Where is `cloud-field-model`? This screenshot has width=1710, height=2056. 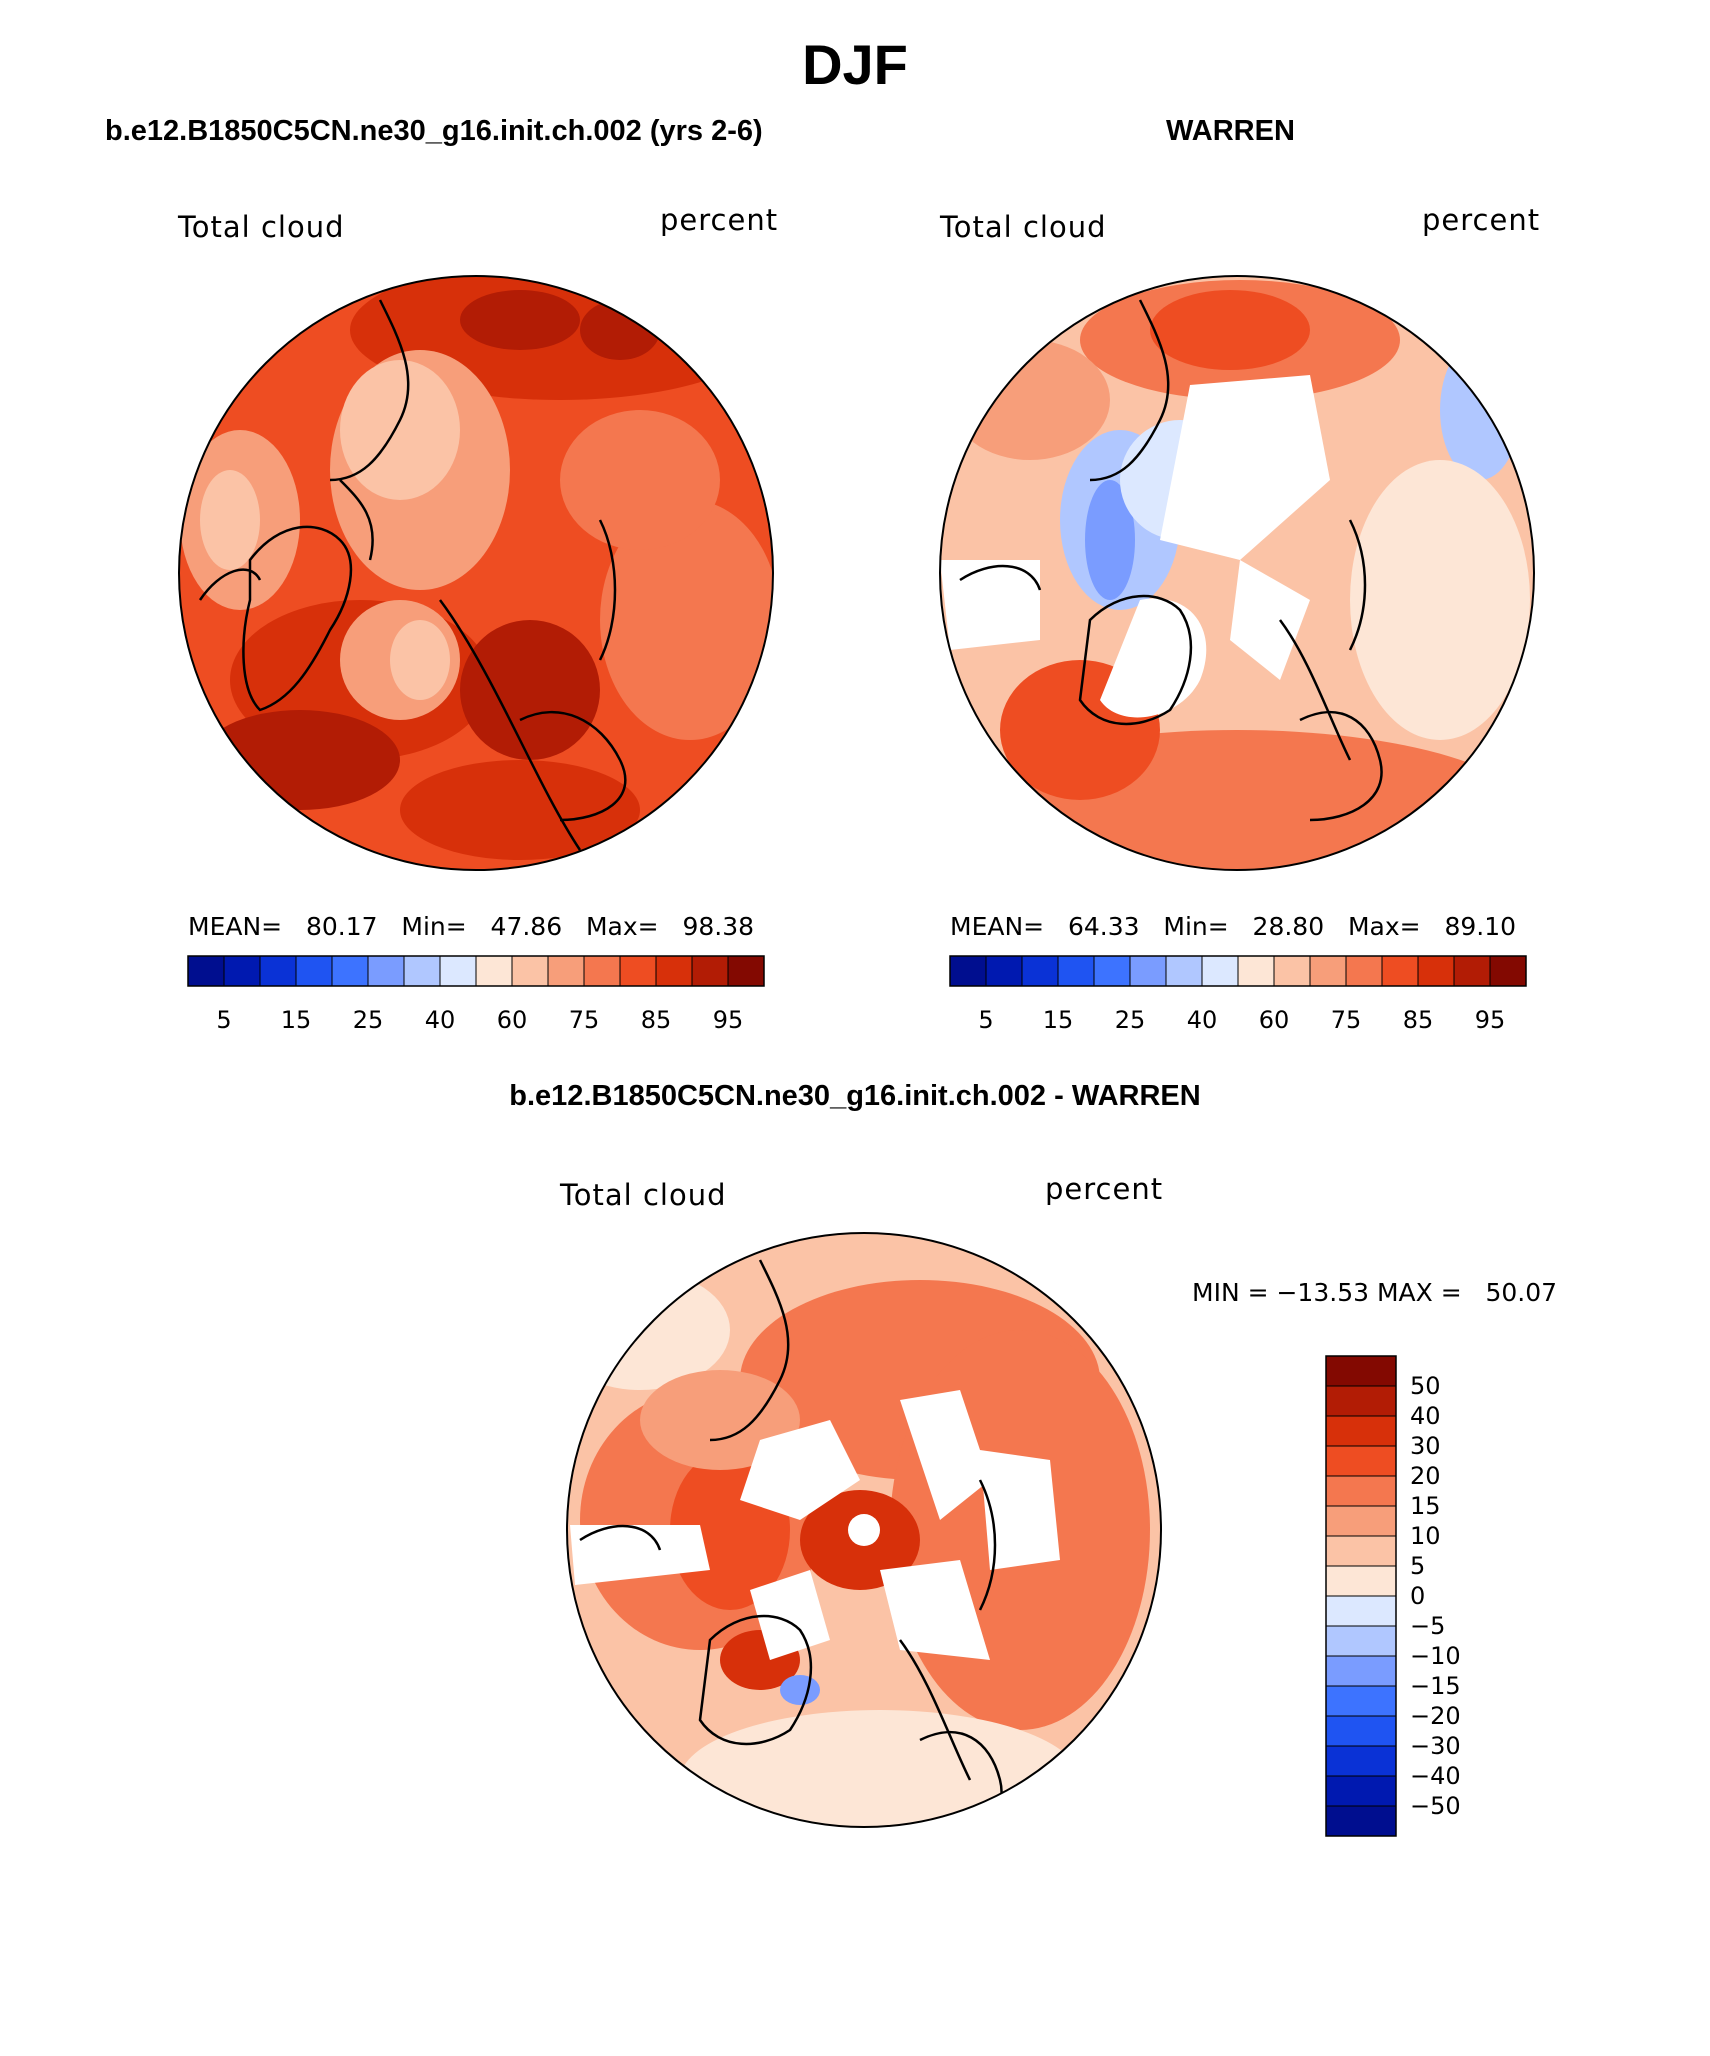
cloud-field-model is located at coordinates (476, 573).